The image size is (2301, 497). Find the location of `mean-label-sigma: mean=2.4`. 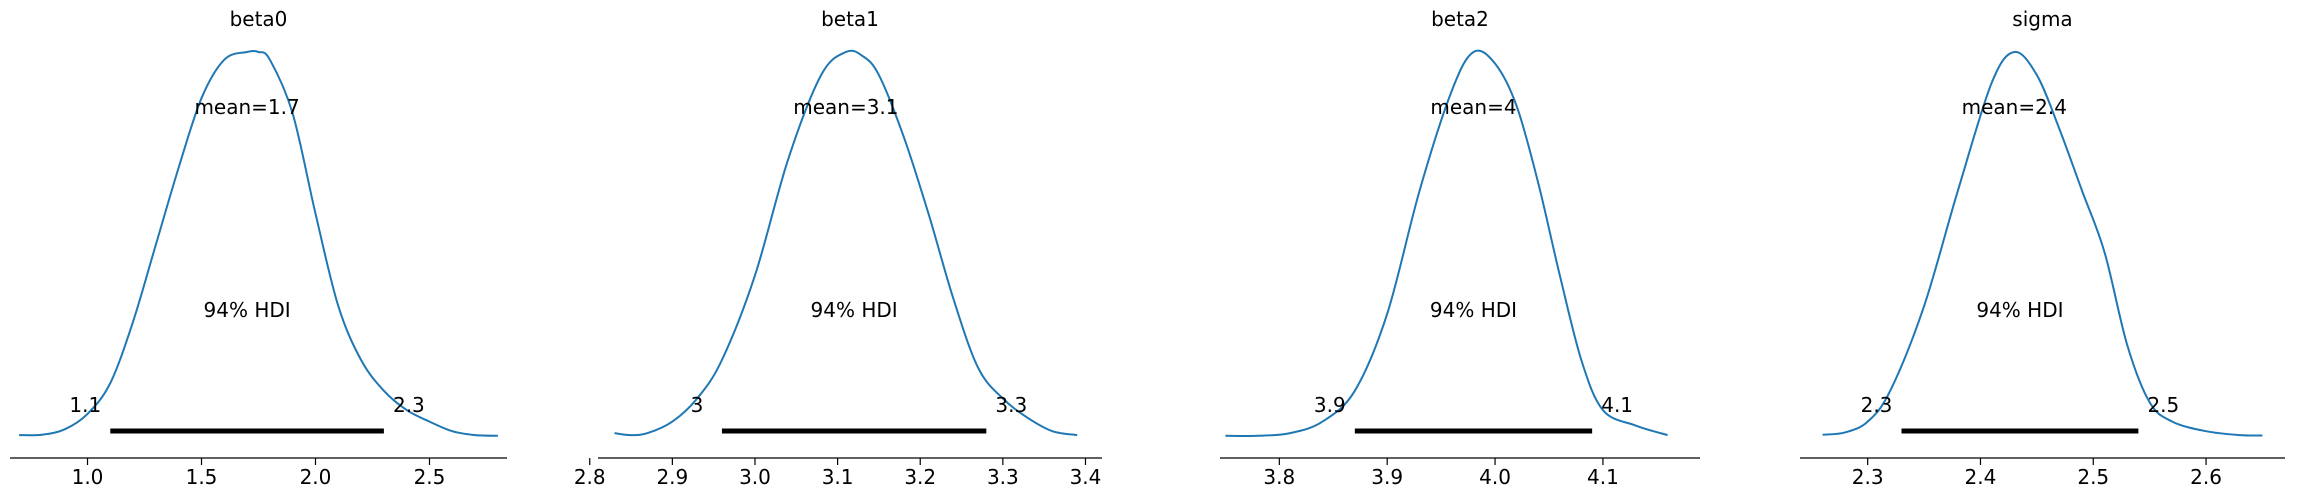

mean-label-sigma: mean=2.4 is located at coordinates (2014, 107).